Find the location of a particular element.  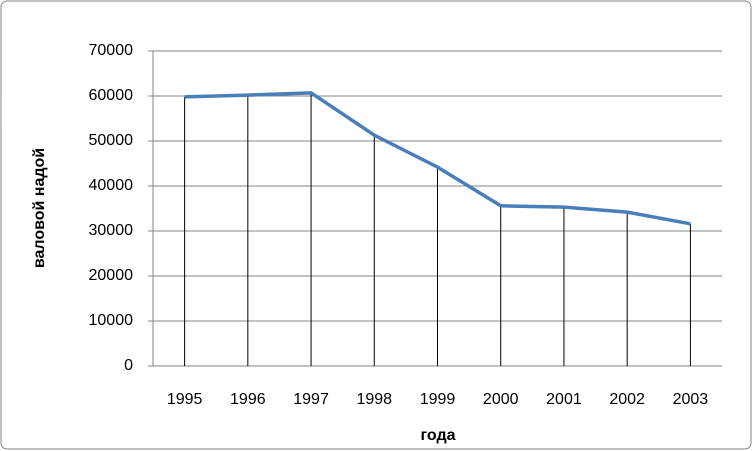

y-tick-label: 20000 is located at coordinates (111, 275).